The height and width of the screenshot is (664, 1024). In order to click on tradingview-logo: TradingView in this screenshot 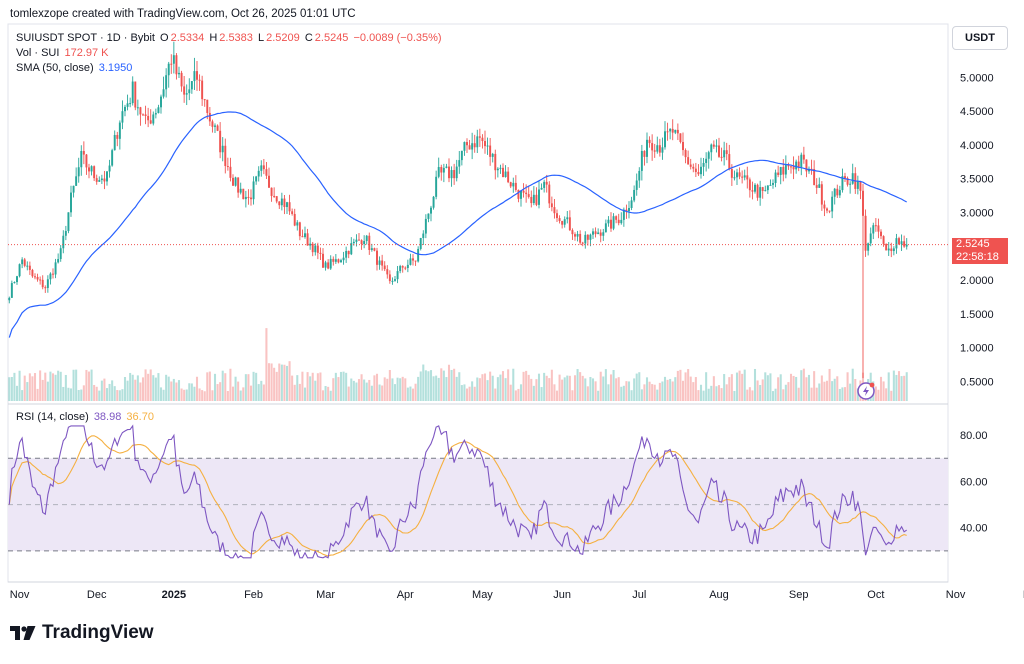, I will do `click(82, 633)`.